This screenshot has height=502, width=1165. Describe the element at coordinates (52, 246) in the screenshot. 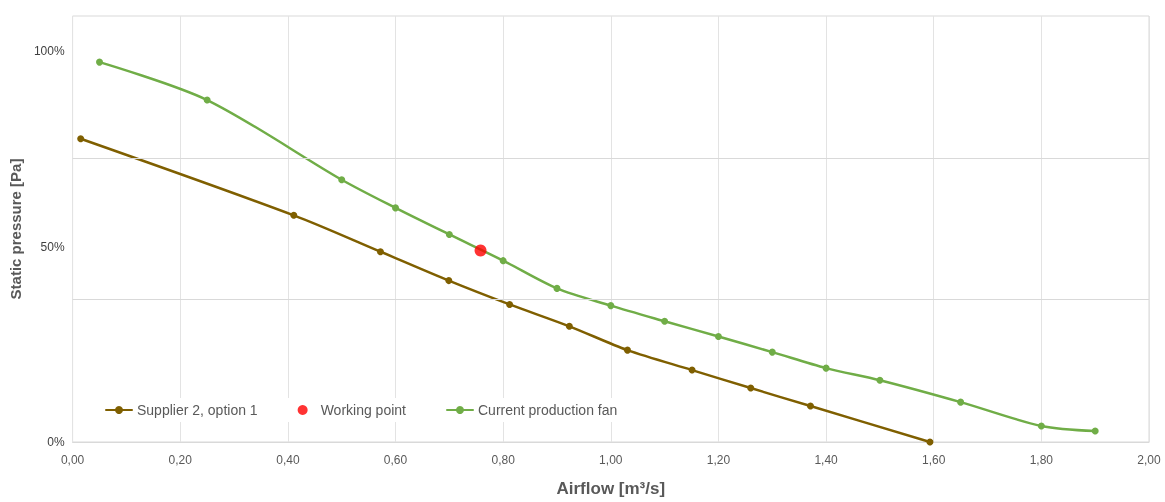

I see `y-tick-label: 50%` at that location.